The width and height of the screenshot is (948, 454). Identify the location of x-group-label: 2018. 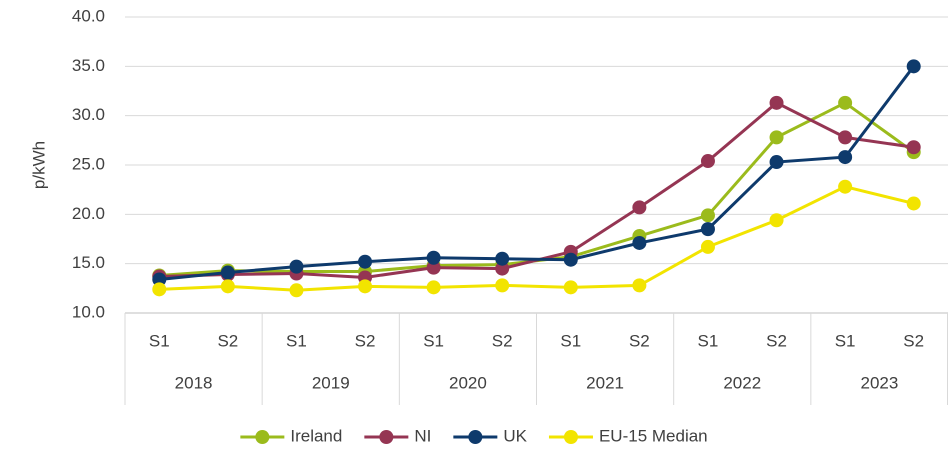
(194, 382).